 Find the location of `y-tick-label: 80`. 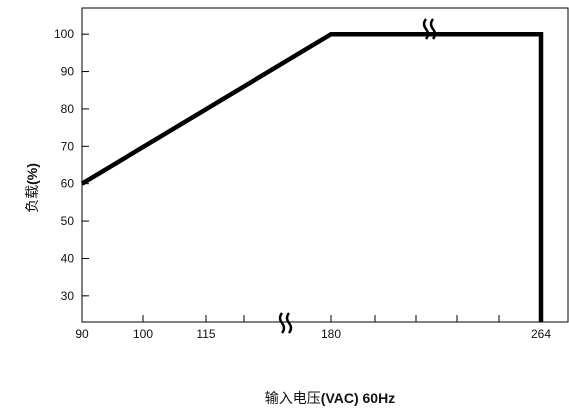

y-tick-label: 80 is located at coordinates (68, 109).